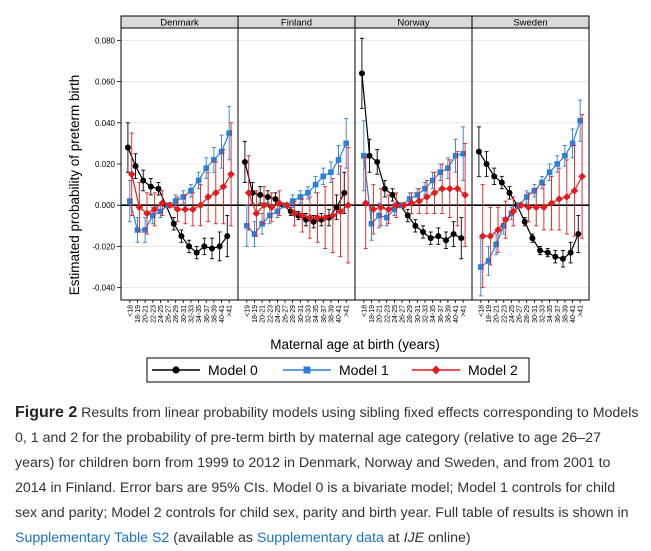 The height and width of the screenshot is (551, 651). I want to click on legend-entry-model-0: Model 0, so click(205, 370).